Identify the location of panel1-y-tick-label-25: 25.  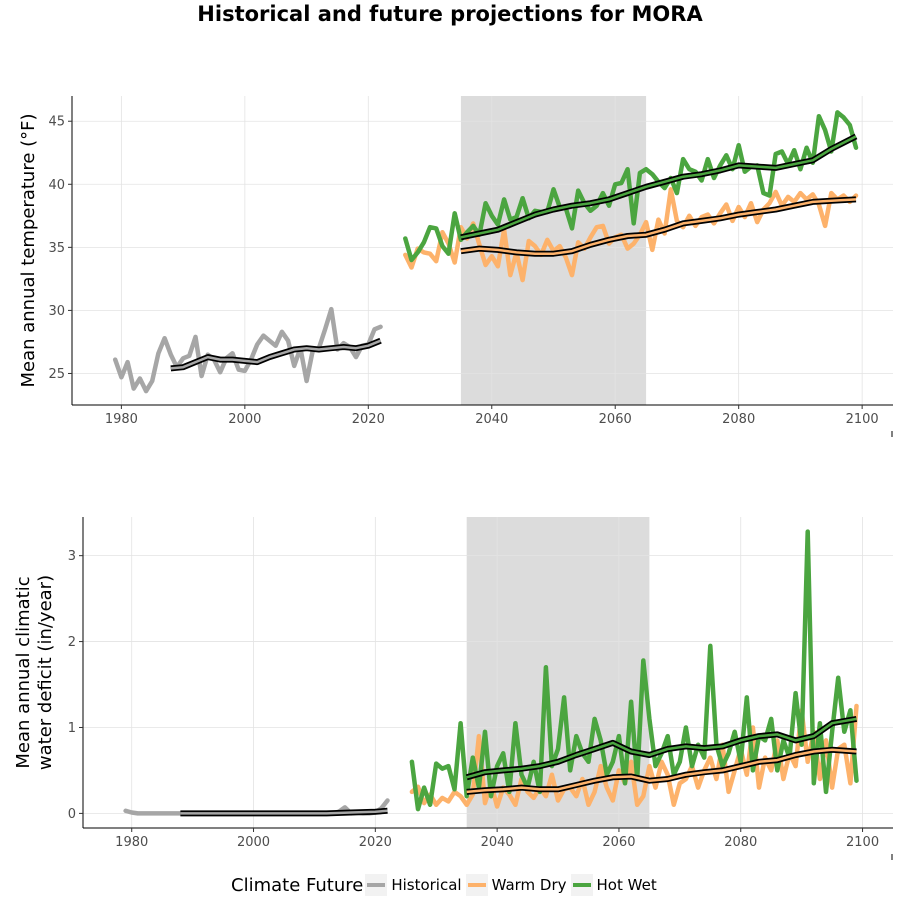
(56, 374).